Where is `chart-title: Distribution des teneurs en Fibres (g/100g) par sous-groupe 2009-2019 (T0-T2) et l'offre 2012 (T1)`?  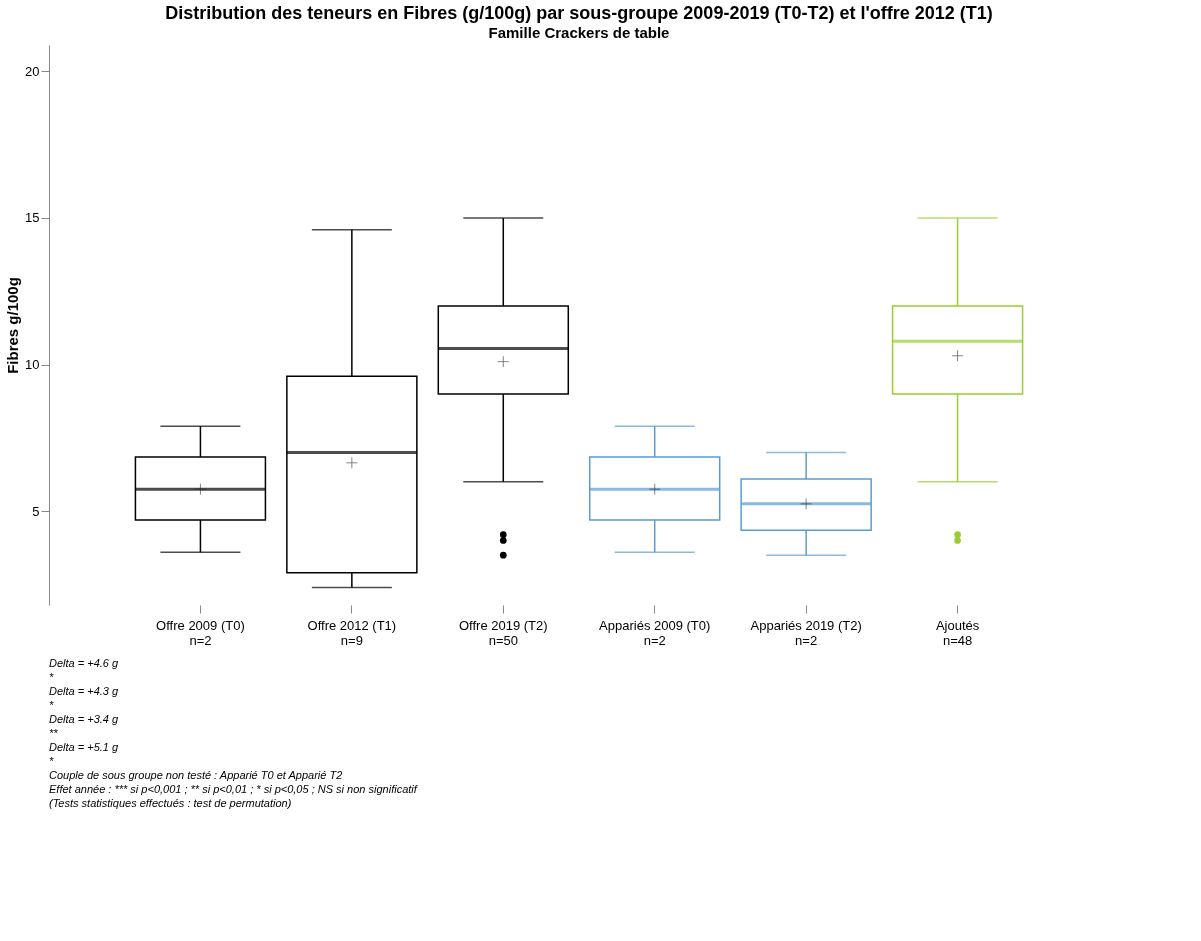
chart-title: Distribution des teneurs en Fibres (g/100g) par sous-groupe 2009-2019 (T0-T2) et l'offre 2012 (T1) is located at coordinates (579, 13).